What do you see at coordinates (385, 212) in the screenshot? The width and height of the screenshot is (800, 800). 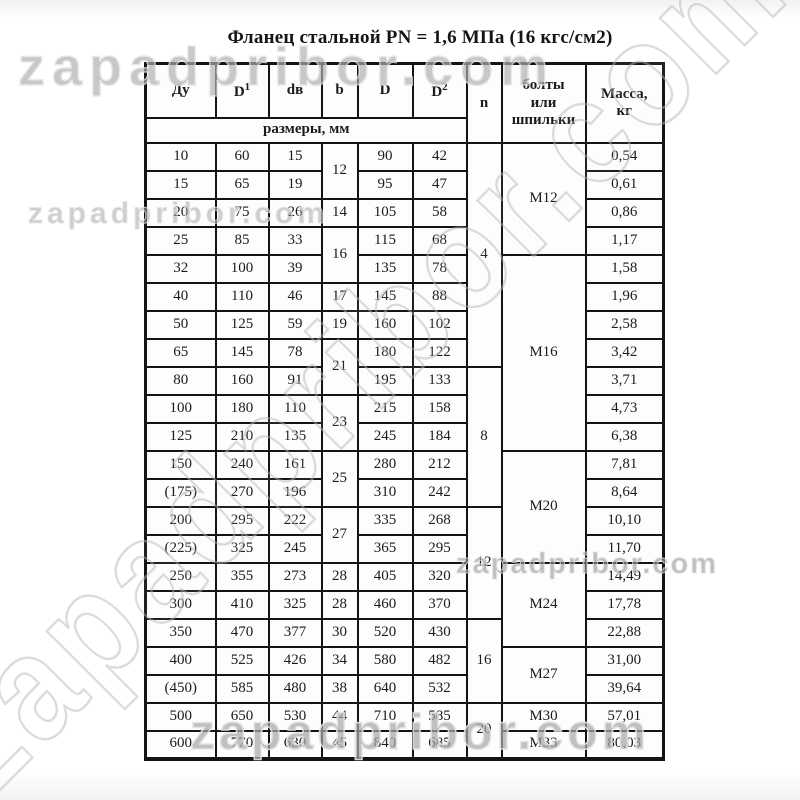 I see `cell-D: 105` at bounding box center [385, 212].